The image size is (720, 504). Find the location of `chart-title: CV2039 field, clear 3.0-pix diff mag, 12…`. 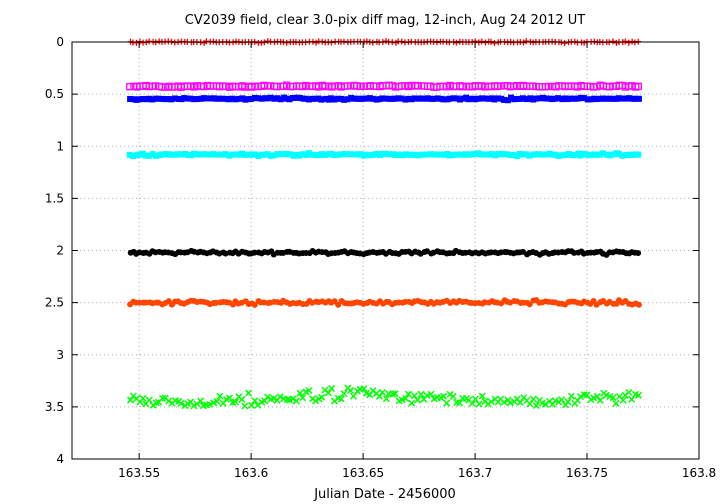

chart-title: CV2039 field, clear 3.0-pix diff mag, 12… is located at coordinates (385, 20).